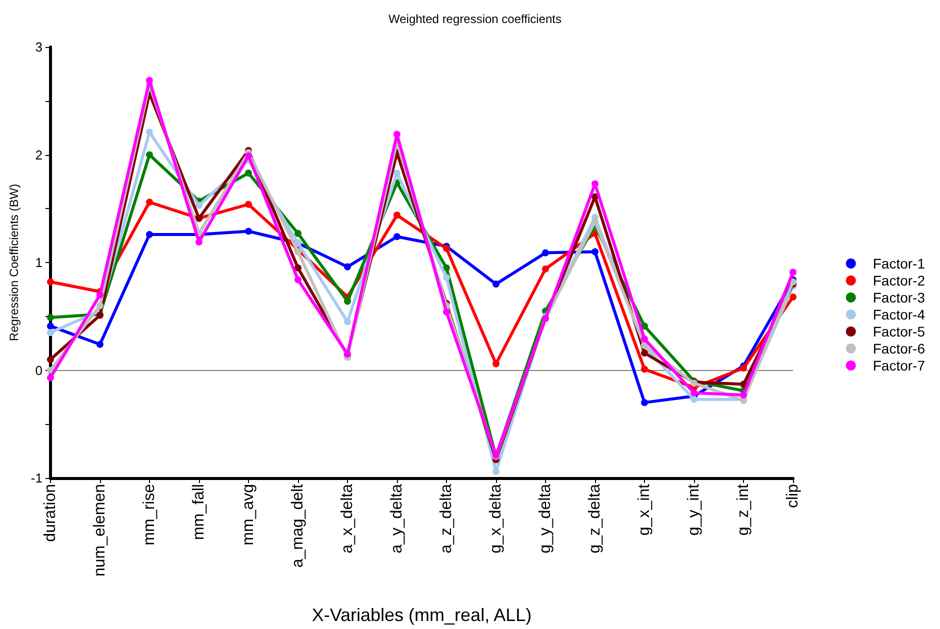 The width and height of the screenshot is (940, 629). What do you see at coordinates (36, 478) in the screenshot?
I see `y-tick-label: -1` at bounding box center [36, 478].